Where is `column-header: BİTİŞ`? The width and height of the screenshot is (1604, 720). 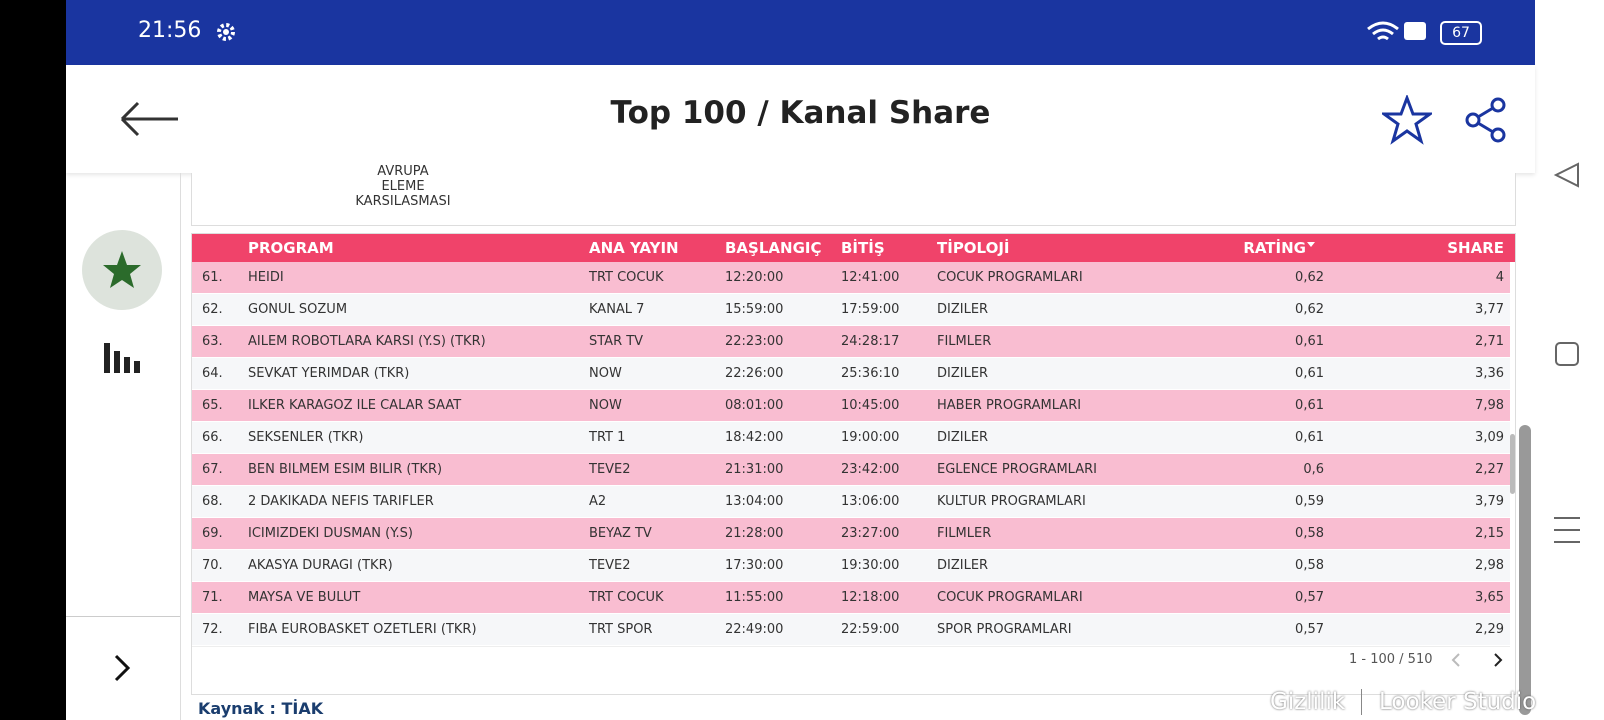
column-header: BİTİŞ is located at coordinates (863, 248).